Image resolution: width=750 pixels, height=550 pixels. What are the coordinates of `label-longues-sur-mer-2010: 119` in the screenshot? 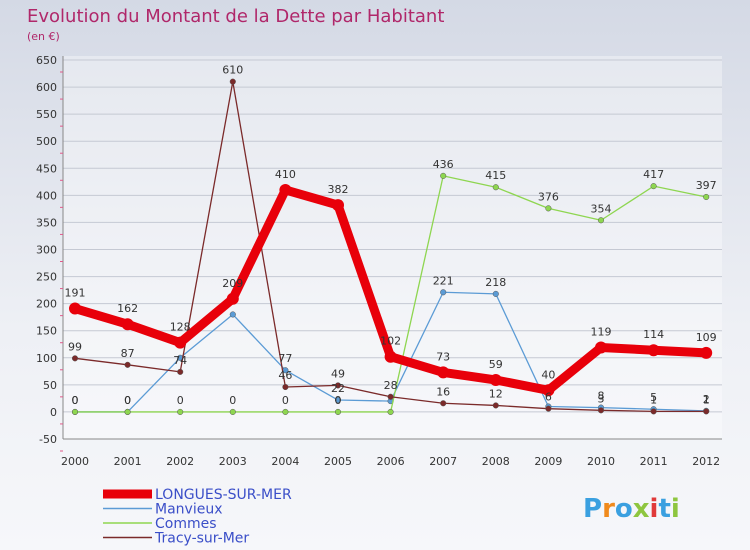 It's located at (601, 331).